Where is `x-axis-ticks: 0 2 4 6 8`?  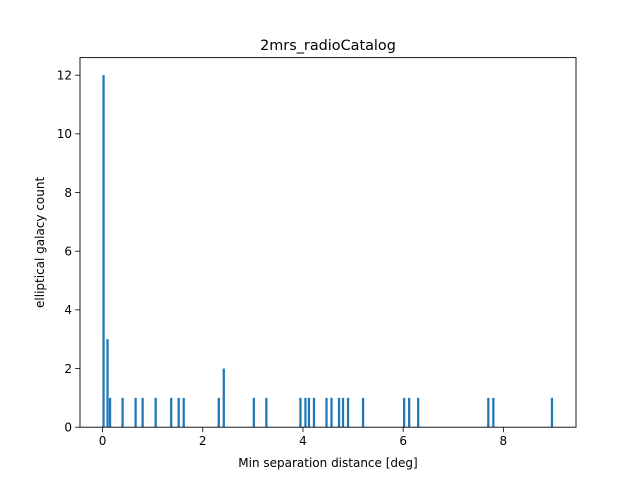 x-axis-ticks: 0 2 4 6 8 is located at coordinates (303, 437).